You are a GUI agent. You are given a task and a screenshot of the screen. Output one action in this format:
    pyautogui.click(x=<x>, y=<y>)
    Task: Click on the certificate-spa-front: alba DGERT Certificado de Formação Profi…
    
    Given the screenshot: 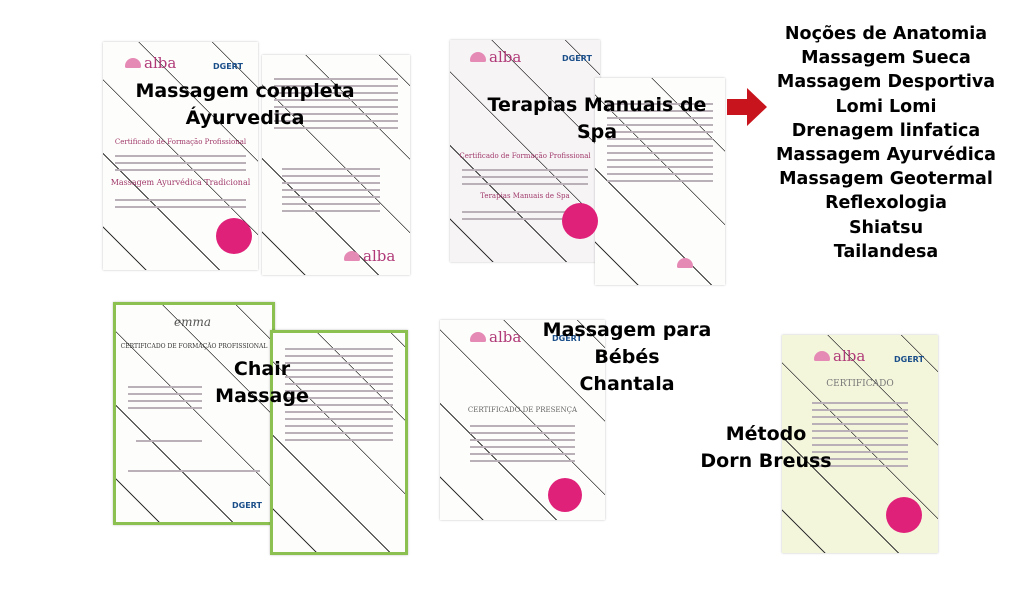 What is the action you would take?
    pyautogui.click(x=525, y=151)
    